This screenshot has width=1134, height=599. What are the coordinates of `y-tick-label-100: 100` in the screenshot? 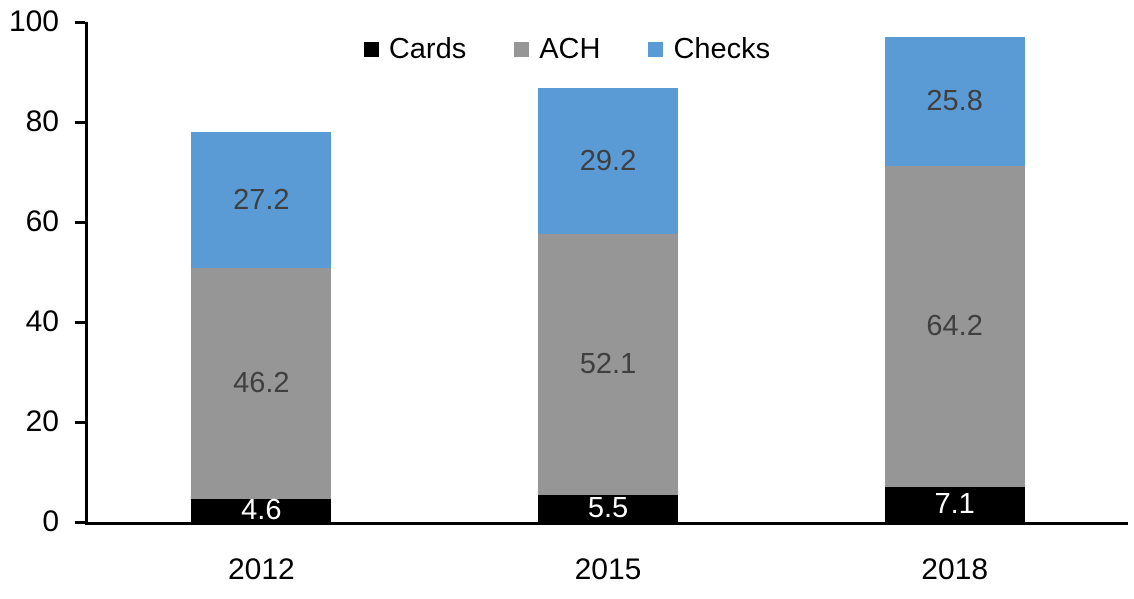 It's located at (33, 21).